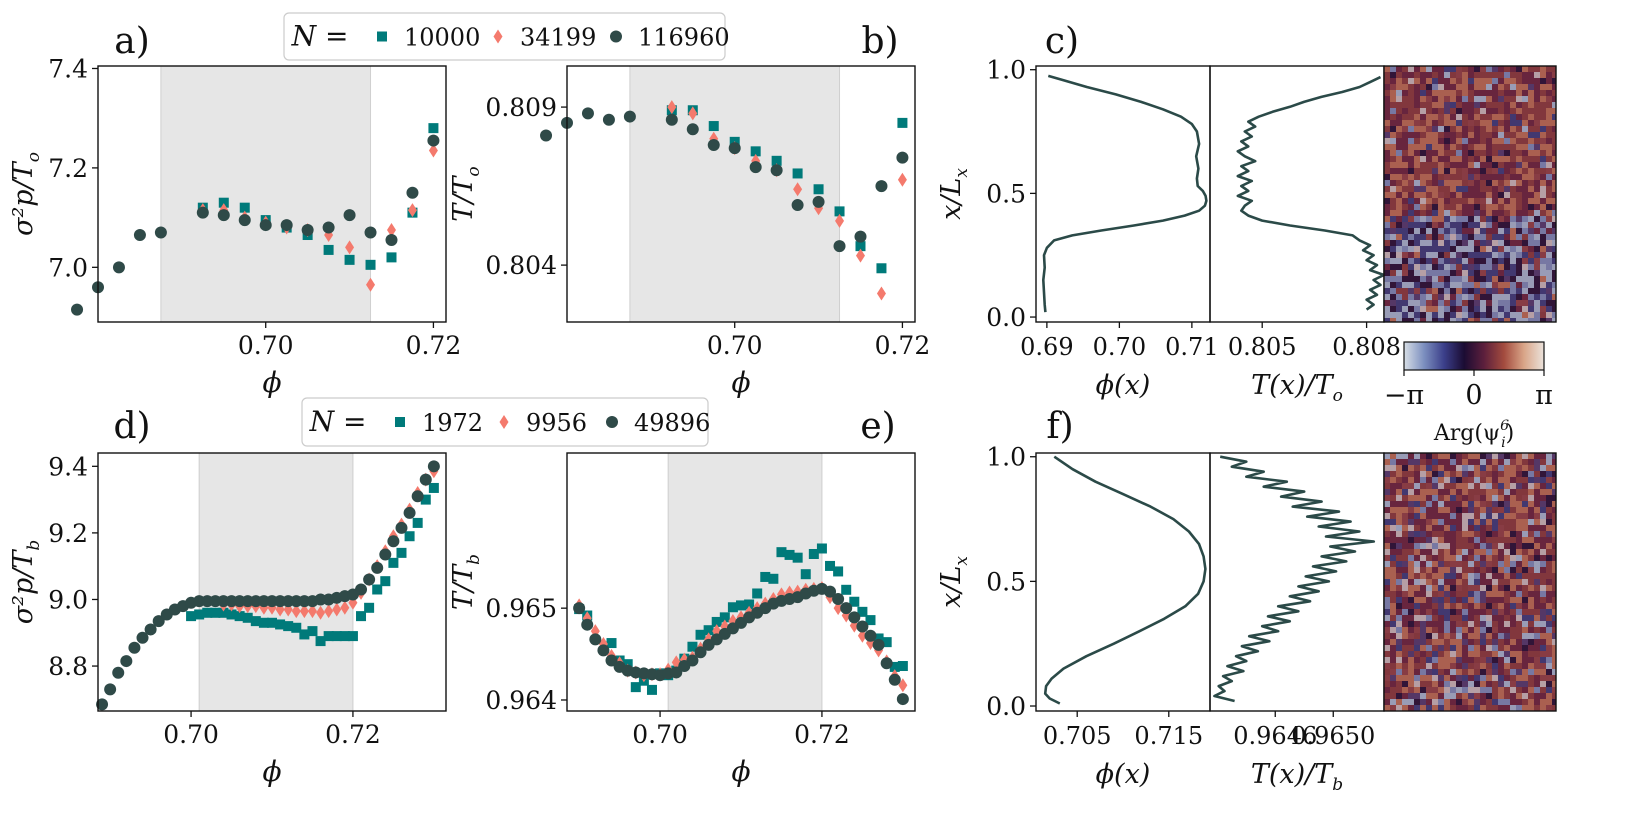  What do you see at coordinates (1123, 385) in the screenshot?
I see `x-axis-label: ϕ(x)` at bounding box center [1123, 385].